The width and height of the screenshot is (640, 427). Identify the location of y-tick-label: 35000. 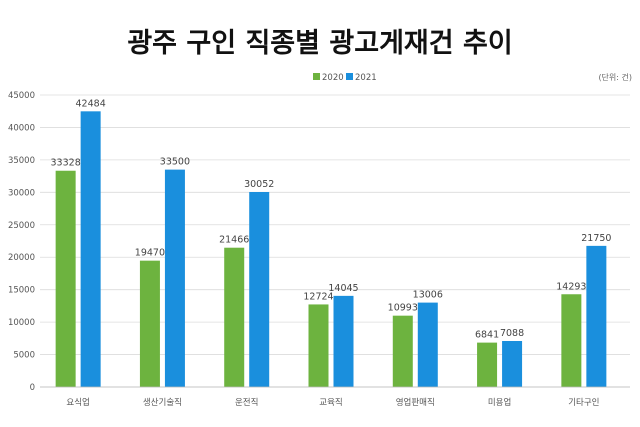
(21, 161).